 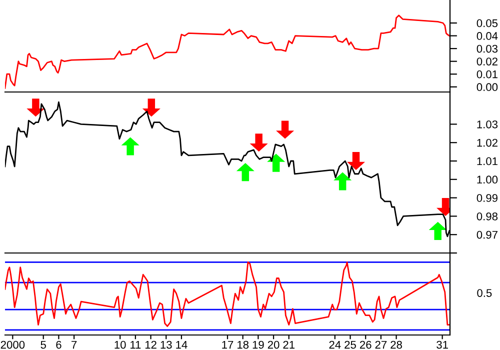 What do you see at coordinates (350, 344) in the screenshot?
I see `x-tick-label: 25` at bounding box center [350, 344].